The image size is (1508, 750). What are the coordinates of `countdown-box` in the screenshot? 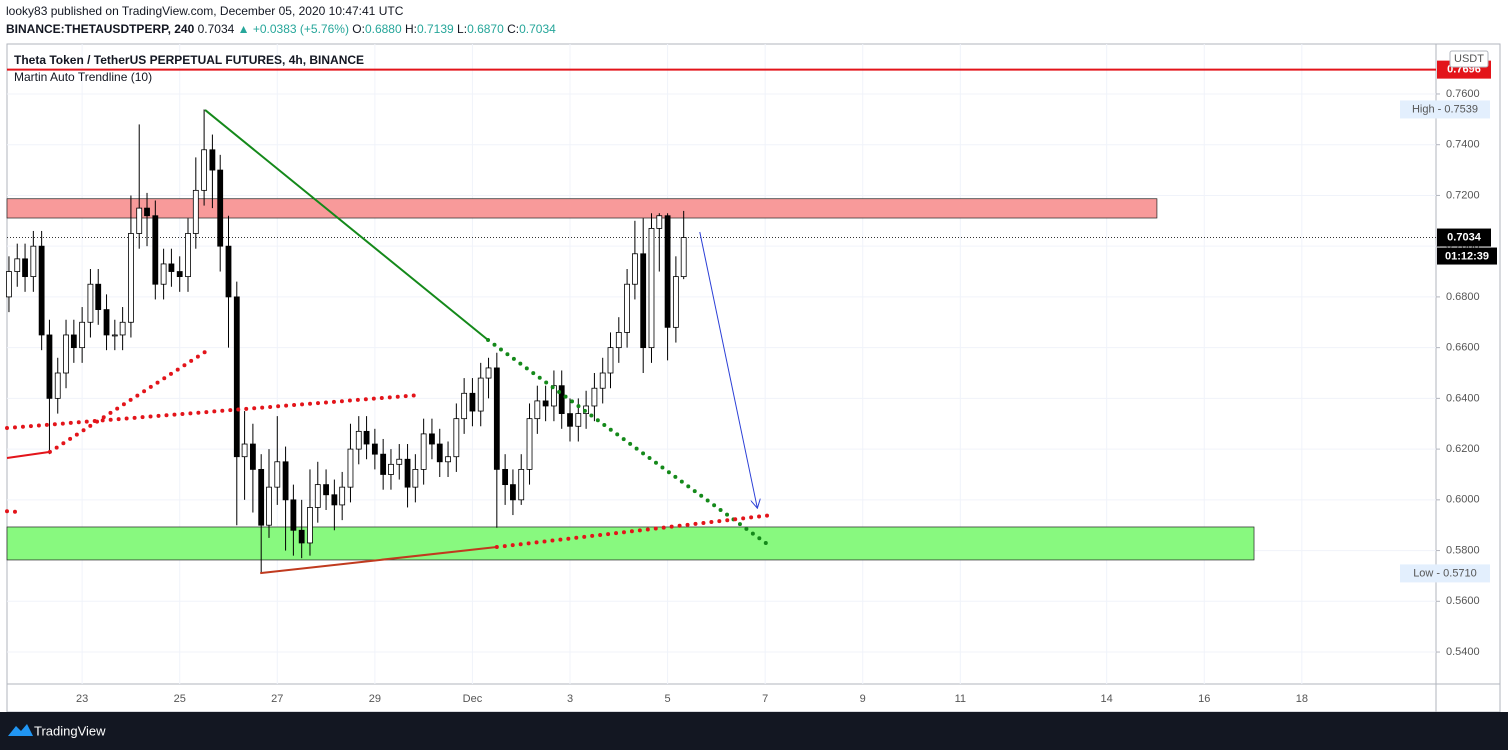 It's located at (1467, 256).